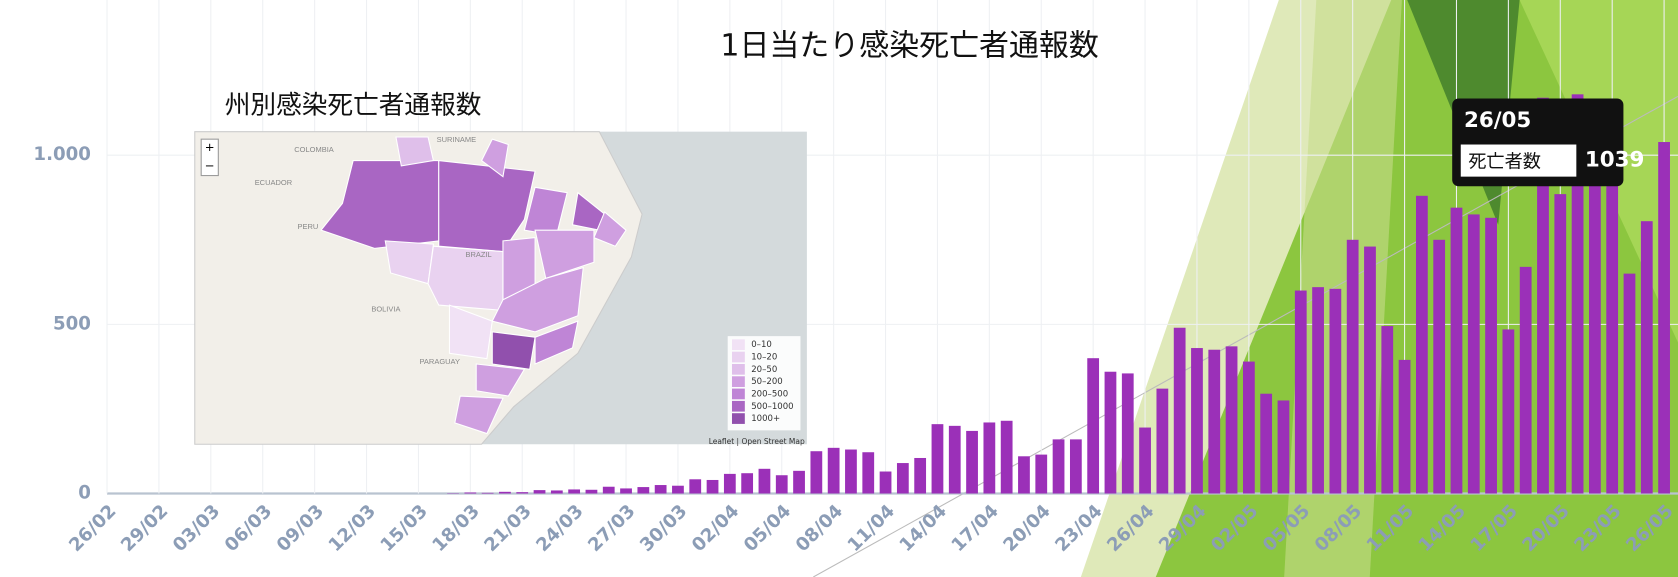 The image size is (1678, 577). Describe the element at coordinates (248, 528) in the screenshot. I see `x-tick-label: 06/03` at that location.